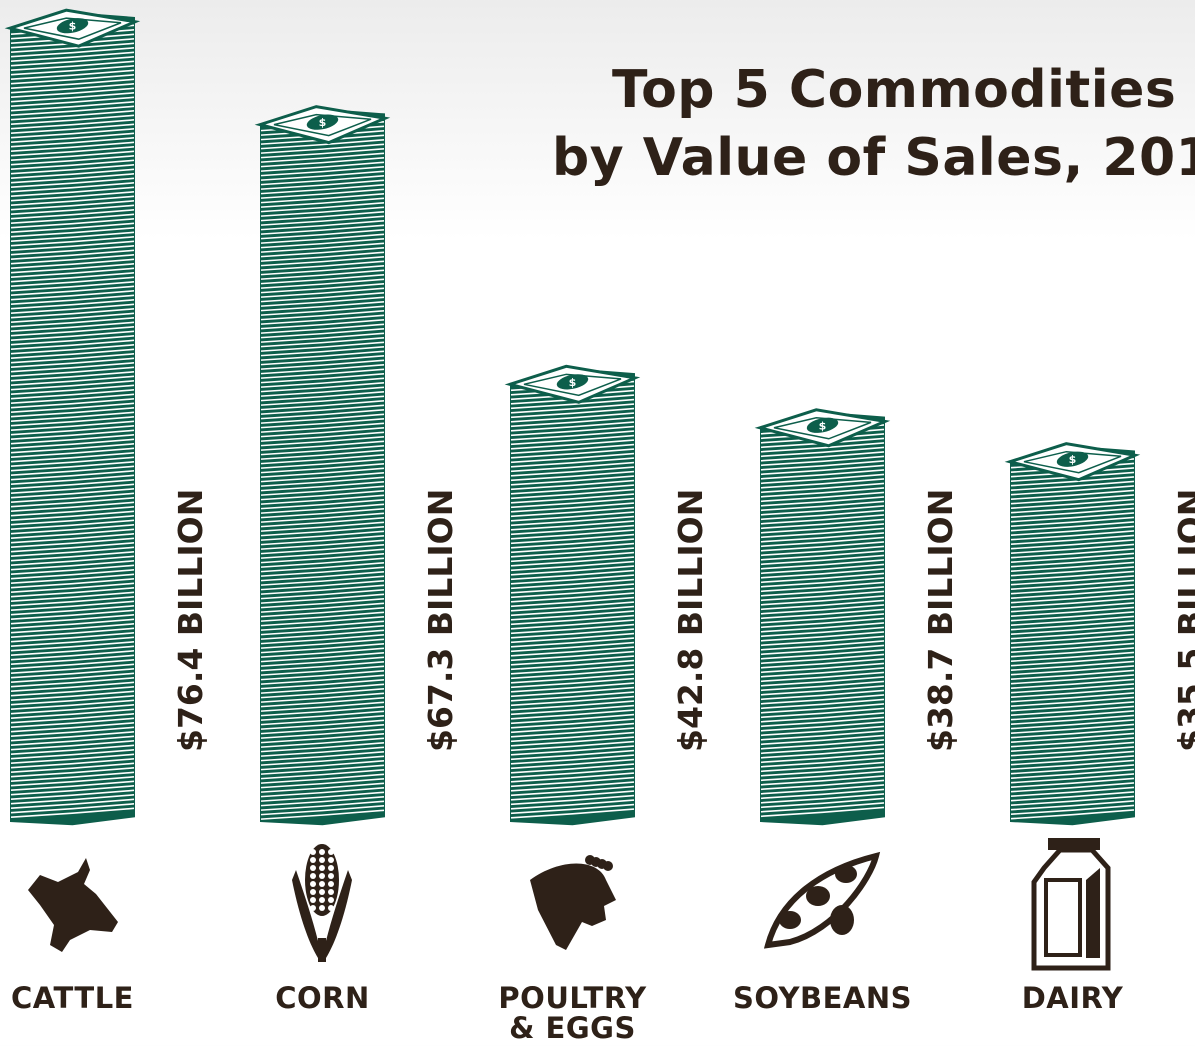 The image size is (1195, 1046). I want to click on milk-carton-icon, so click(1071, 904).